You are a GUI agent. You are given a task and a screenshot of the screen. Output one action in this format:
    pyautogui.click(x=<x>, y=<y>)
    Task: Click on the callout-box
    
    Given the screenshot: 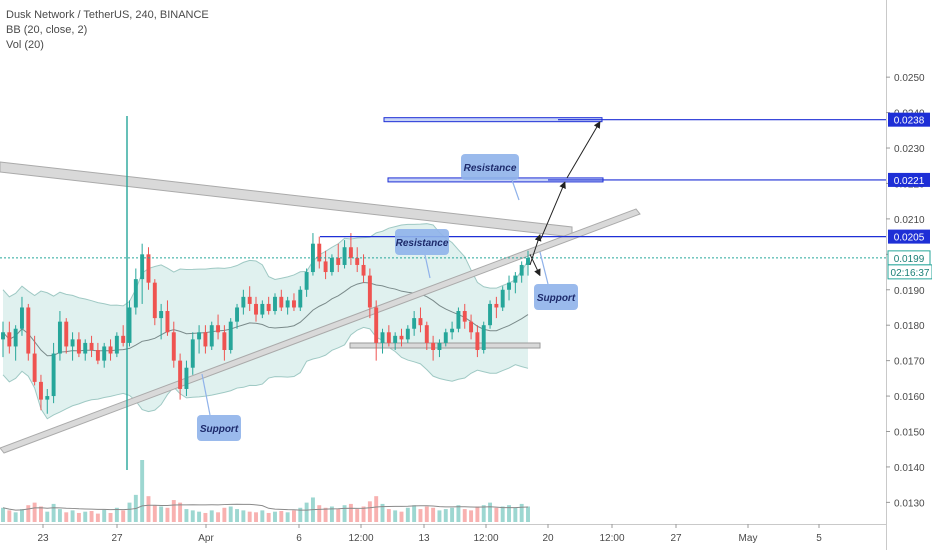 What is the action you would take?
    pyautogui.click(x=219, y=428)
    